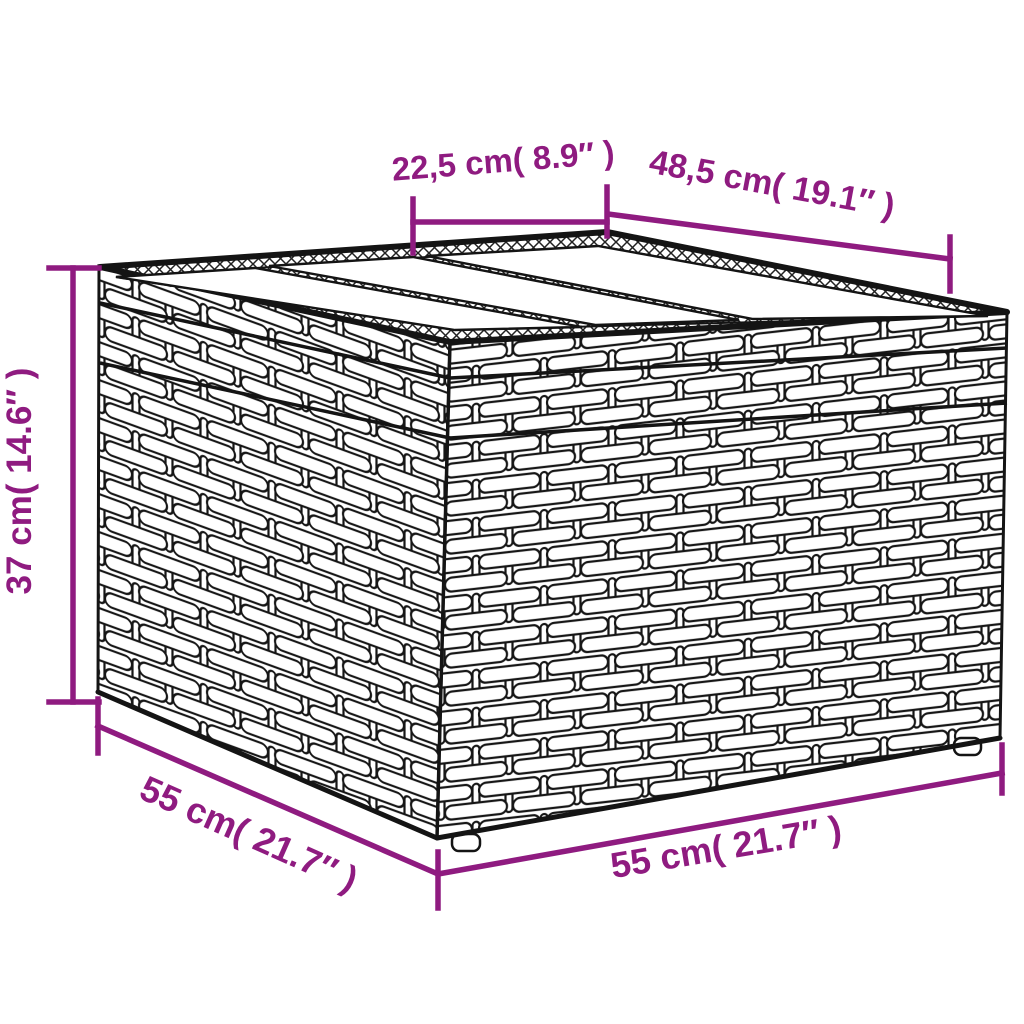  Describe the element at coordinates (275, 340) in the screenshot. I see `left-face-apron-line-top` at that location.